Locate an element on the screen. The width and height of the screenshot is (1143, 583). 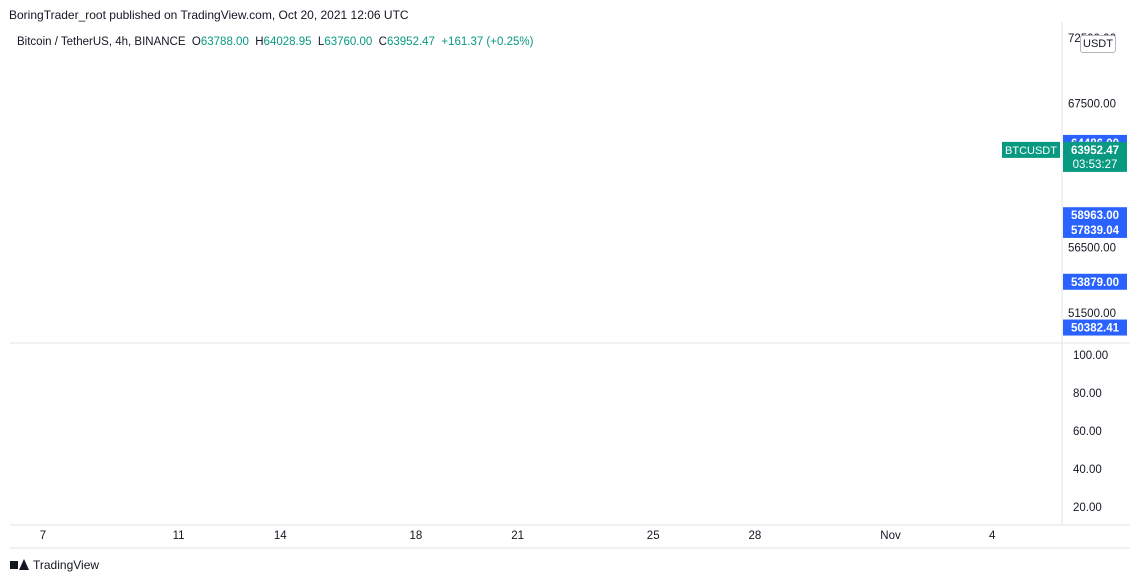
rsi-tick-label: 60.00 is located at coordinates (1087, 432).